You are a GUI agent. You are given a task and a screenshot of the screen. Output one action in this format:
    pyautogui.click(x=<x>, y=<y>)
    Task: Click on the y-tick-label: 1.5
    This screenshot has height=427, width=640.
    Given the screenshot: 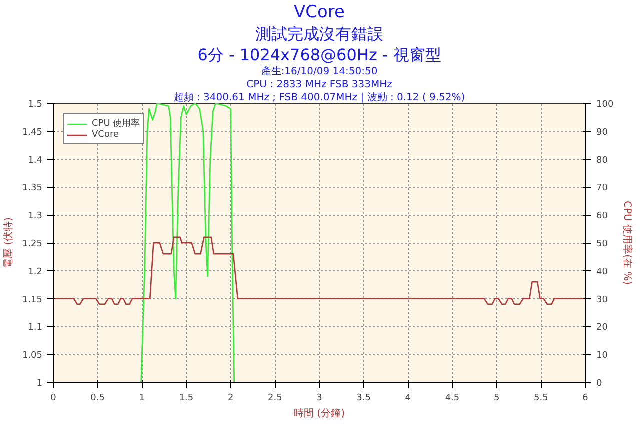 What is the action you would take?
    pyautogui.click(x=35, y=105)
    